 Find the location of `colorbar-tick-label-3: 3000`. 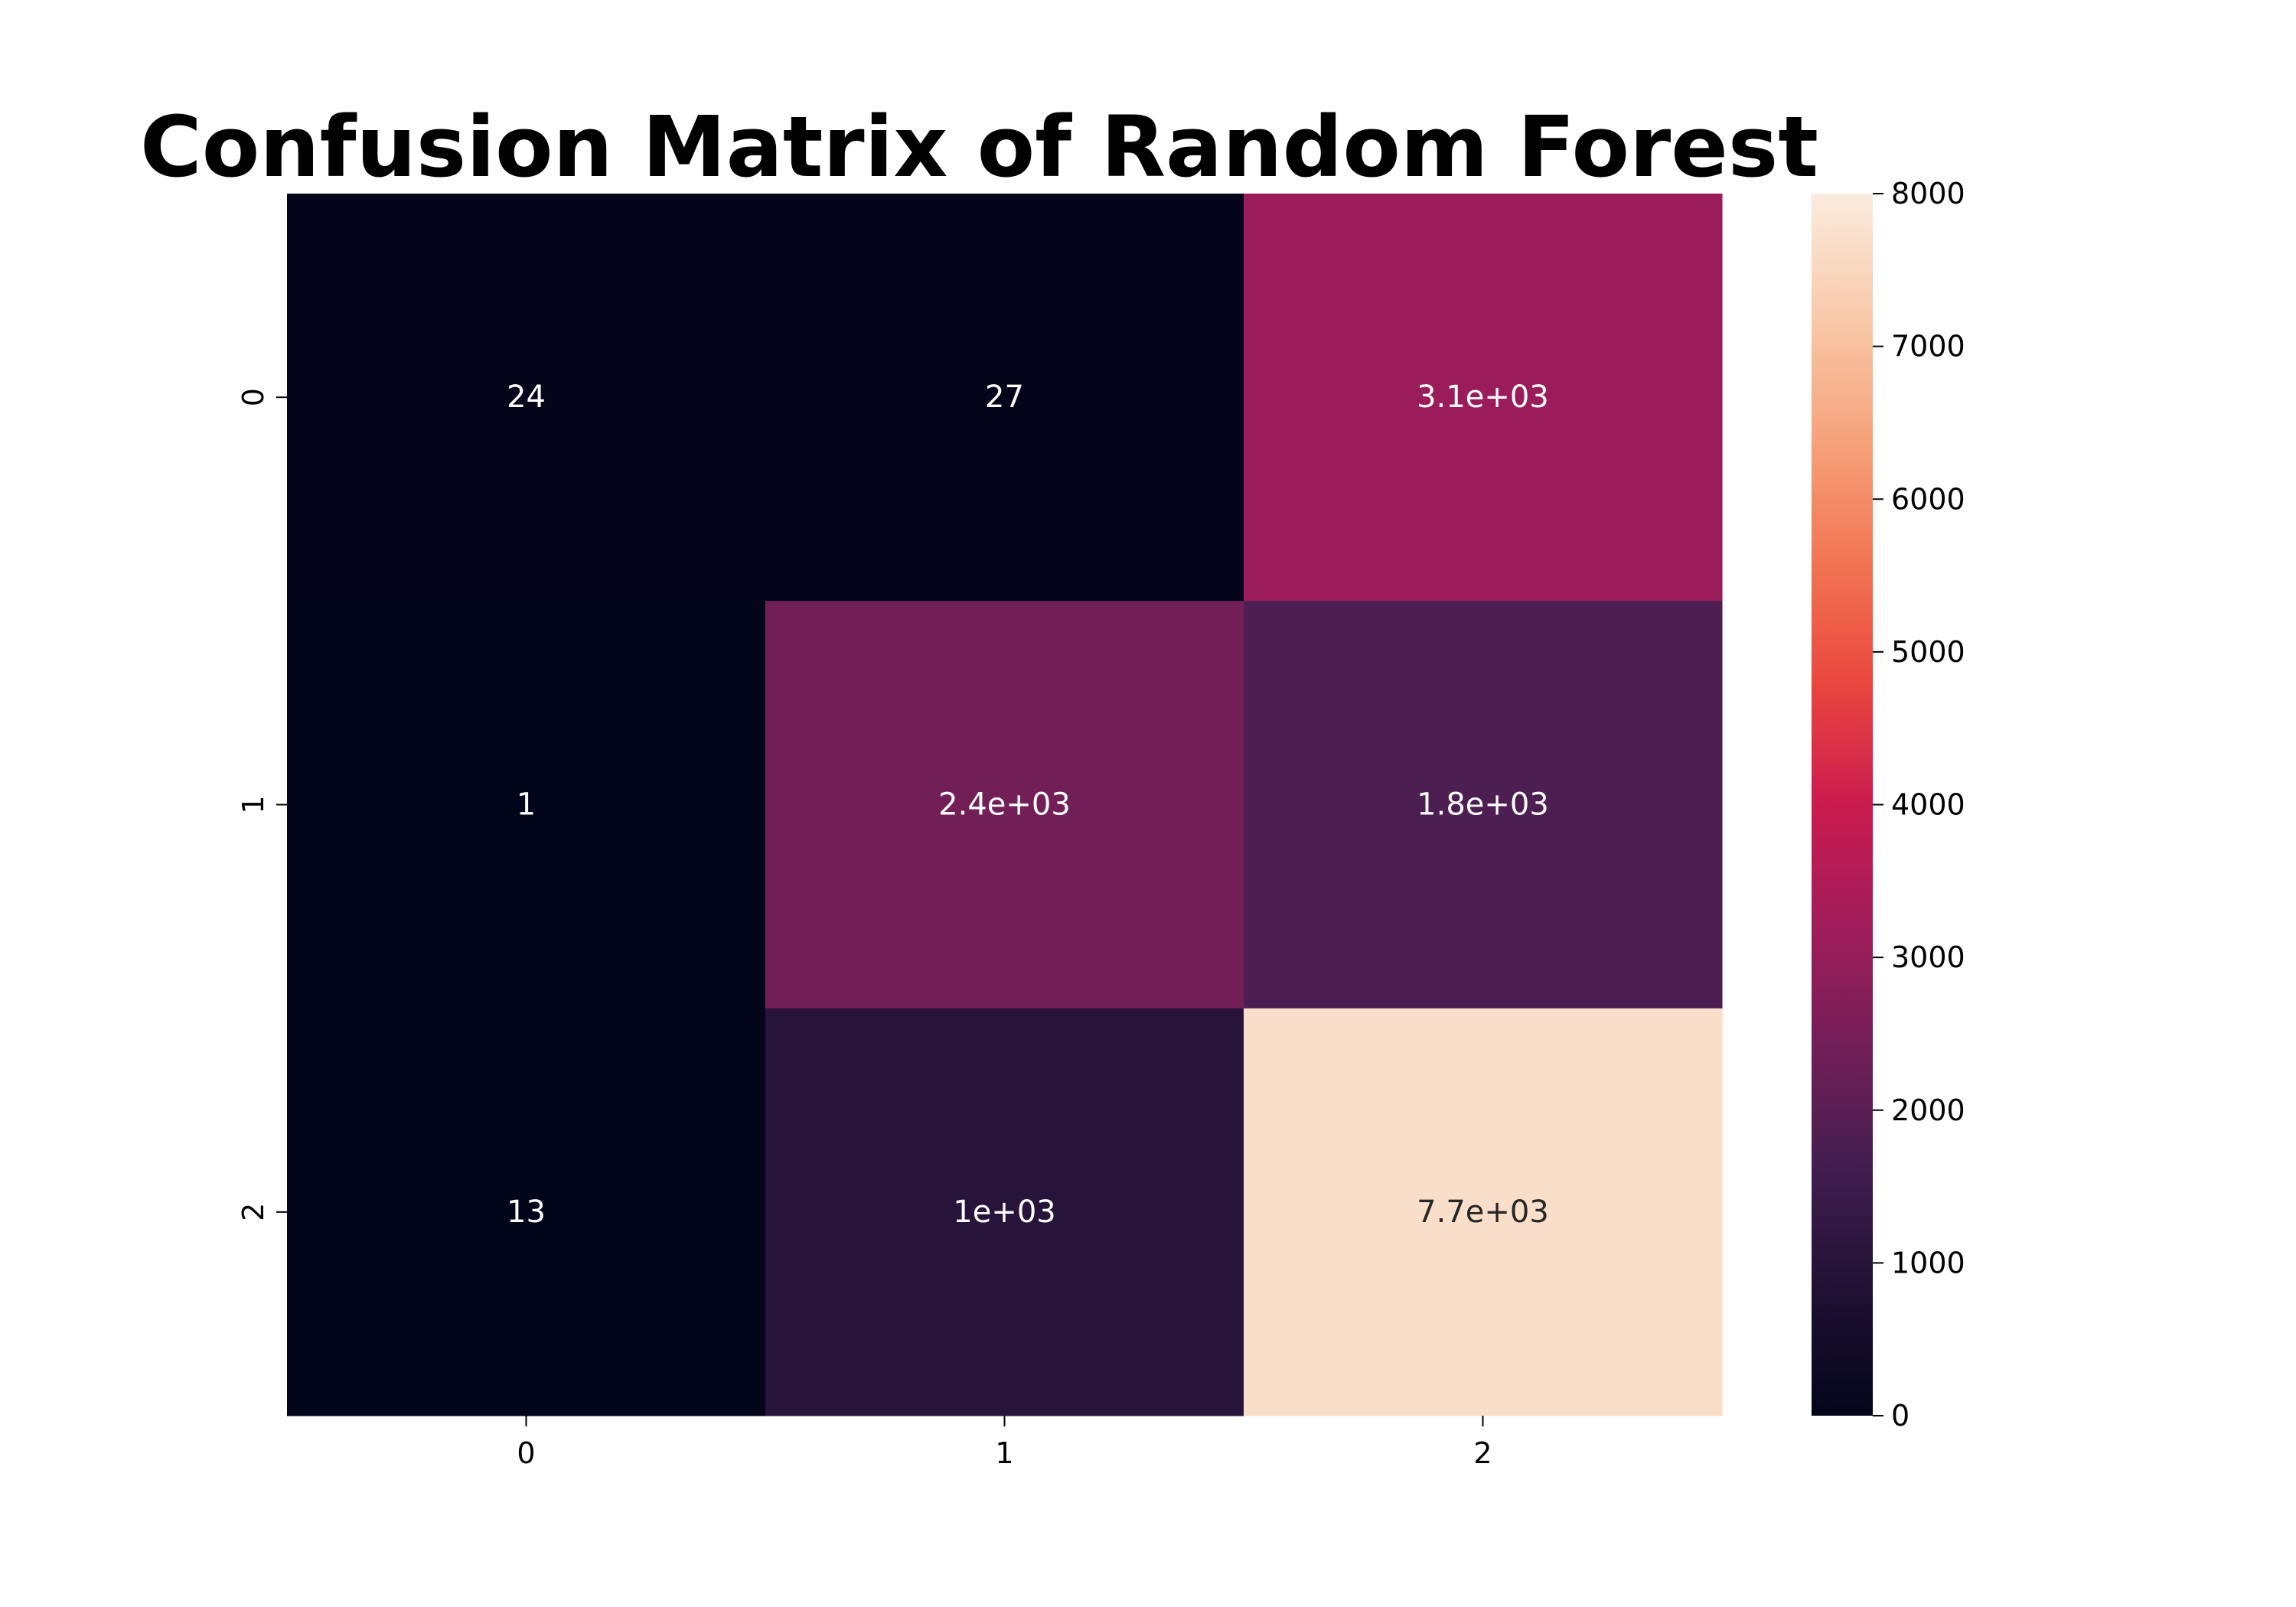

colorbar-tick-label-3: 3000 is located at coordinates (1928, 957).